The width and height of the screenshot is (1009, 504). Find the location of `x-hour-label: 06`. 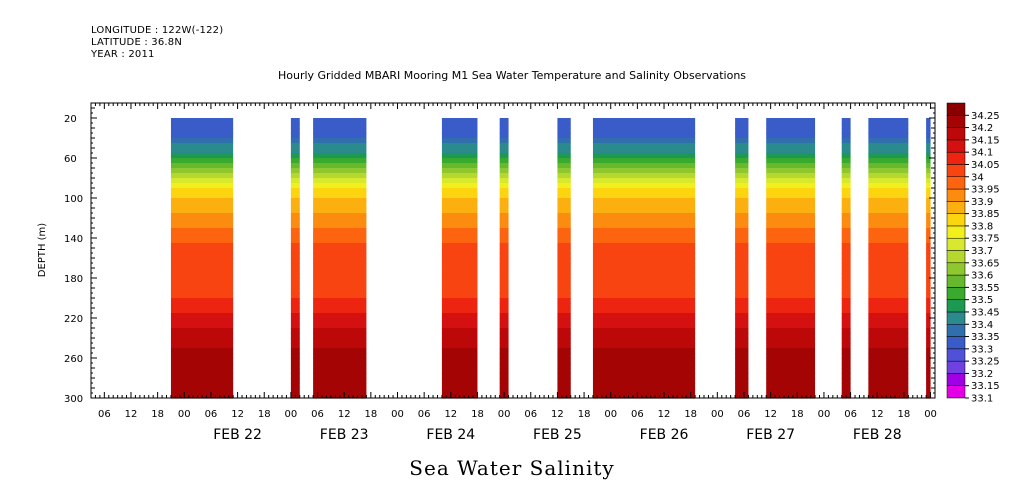

x-hour-label: 06 is located at coordinates (530, 414).